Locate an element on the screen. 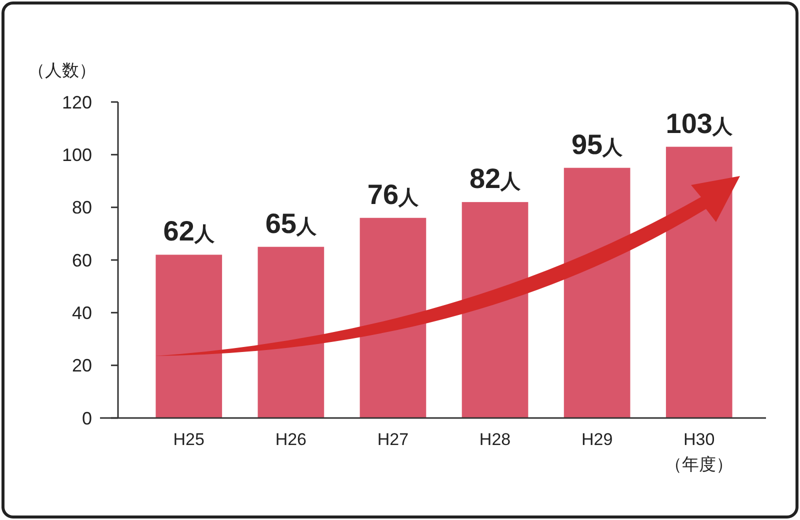  x-tick-label: H29 is located at coordinates (597, 439).